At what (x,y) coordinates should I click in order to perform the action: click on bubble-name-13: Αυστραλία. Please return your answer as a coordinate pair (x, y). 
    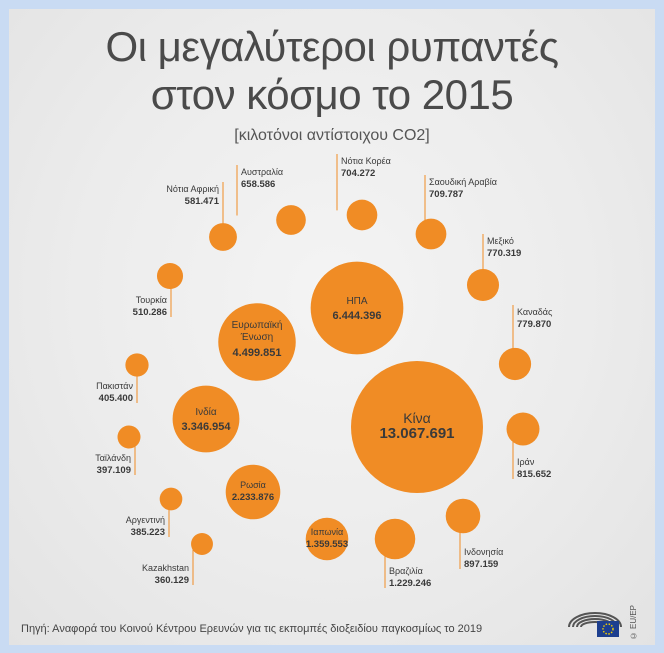
    Looking at the image, I should click on (262, 172).